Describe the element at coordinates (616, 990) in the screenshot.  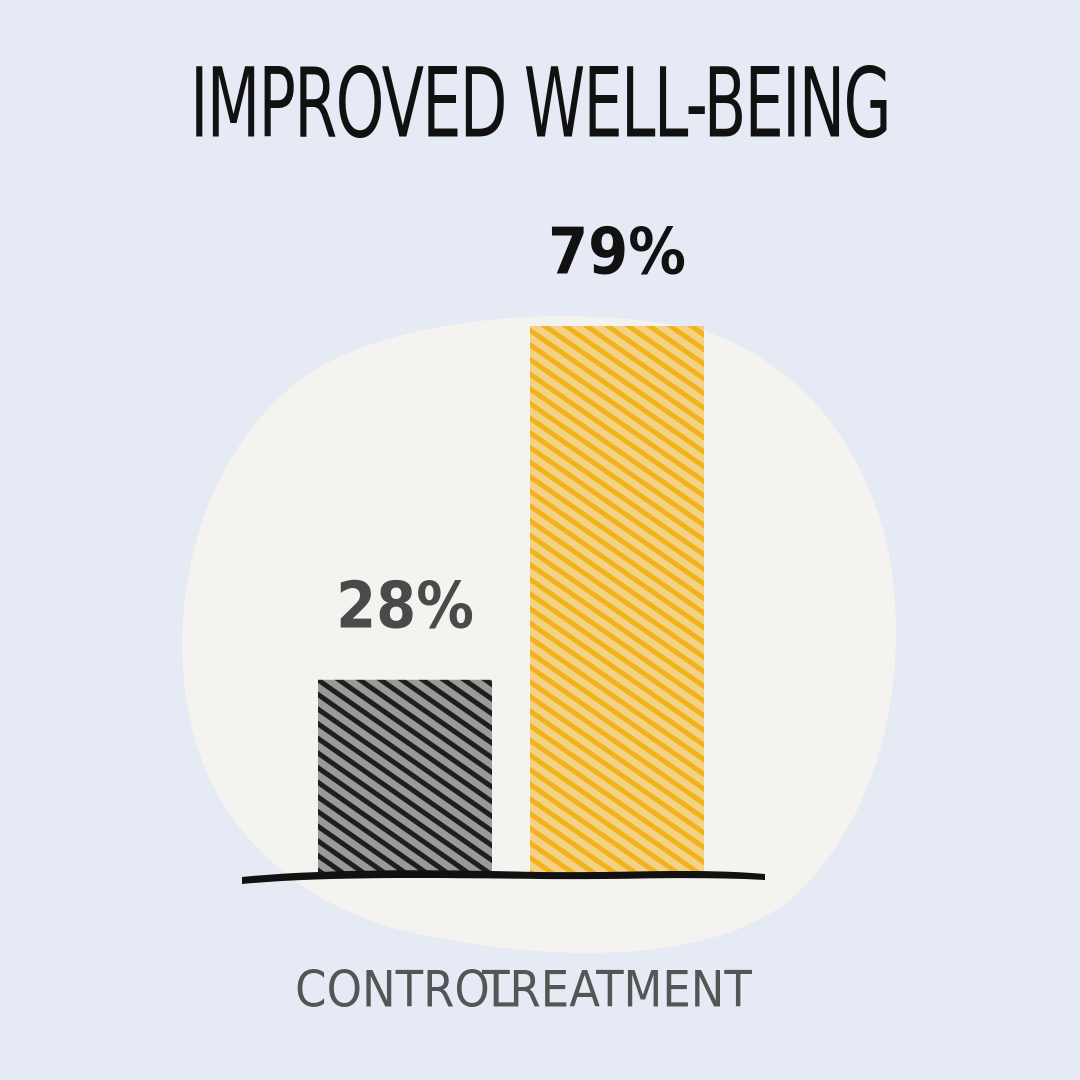
I see `x-tick-label: TREATMENT` at that location.